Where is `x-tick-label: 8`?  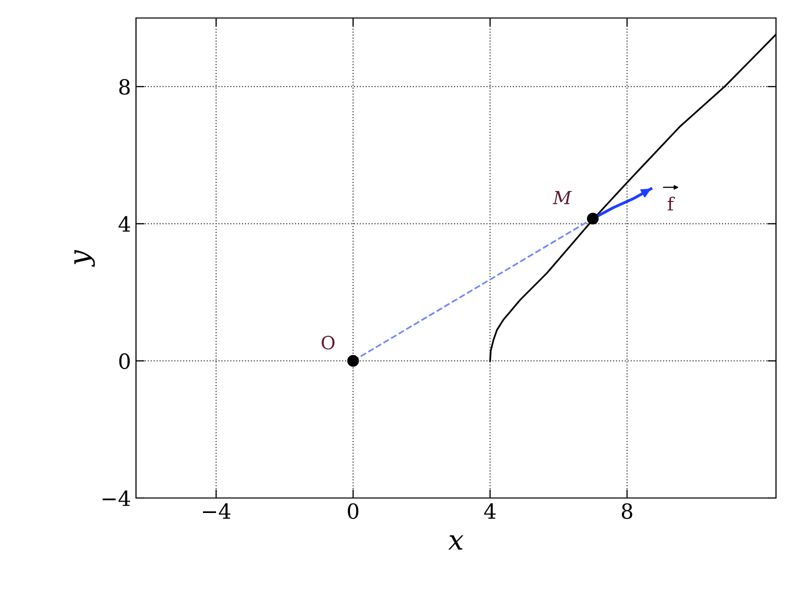 x-tick-label: 8 is located at coordinates (627, 511).